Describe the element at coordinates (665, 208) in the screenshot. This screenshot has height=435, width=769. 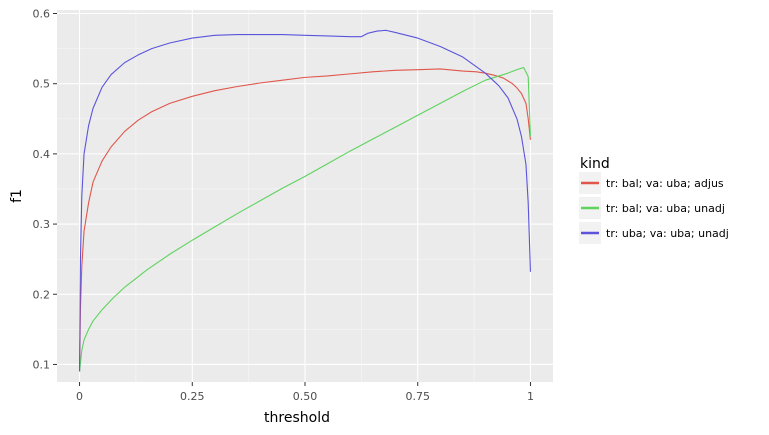
I see `legend-label: tr: bal; va: uba; unadj` at that location.